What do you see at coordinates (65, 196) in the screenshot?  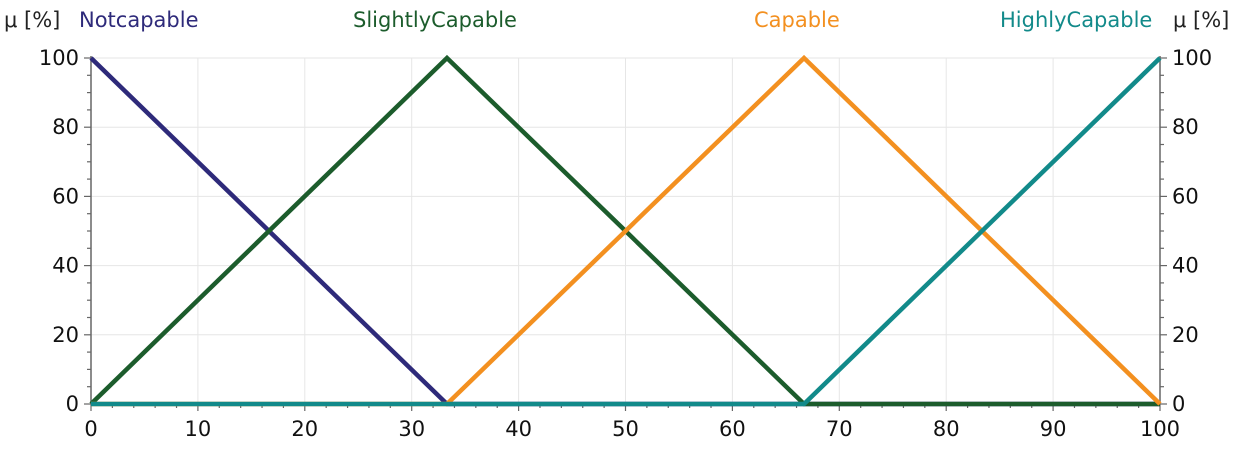 I see `y-tick-label-left: 60` at bounding box center [65, 196].